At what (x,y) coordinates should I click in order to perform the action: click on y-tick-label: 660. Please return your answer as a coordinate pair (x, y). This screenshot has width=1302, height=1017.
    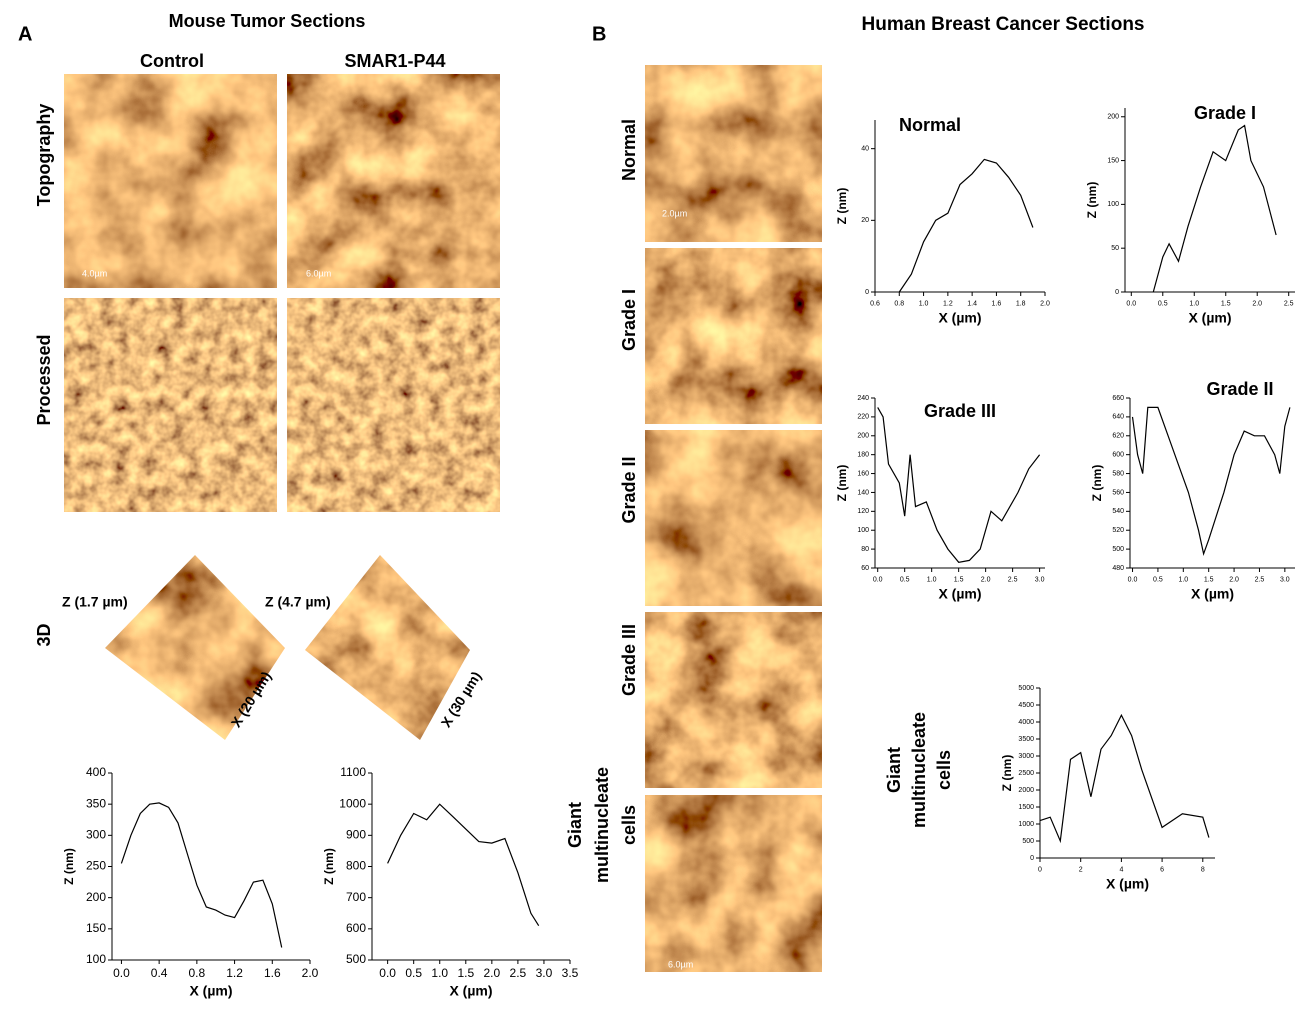
    Looking at the image, I should click on (1118, 398).